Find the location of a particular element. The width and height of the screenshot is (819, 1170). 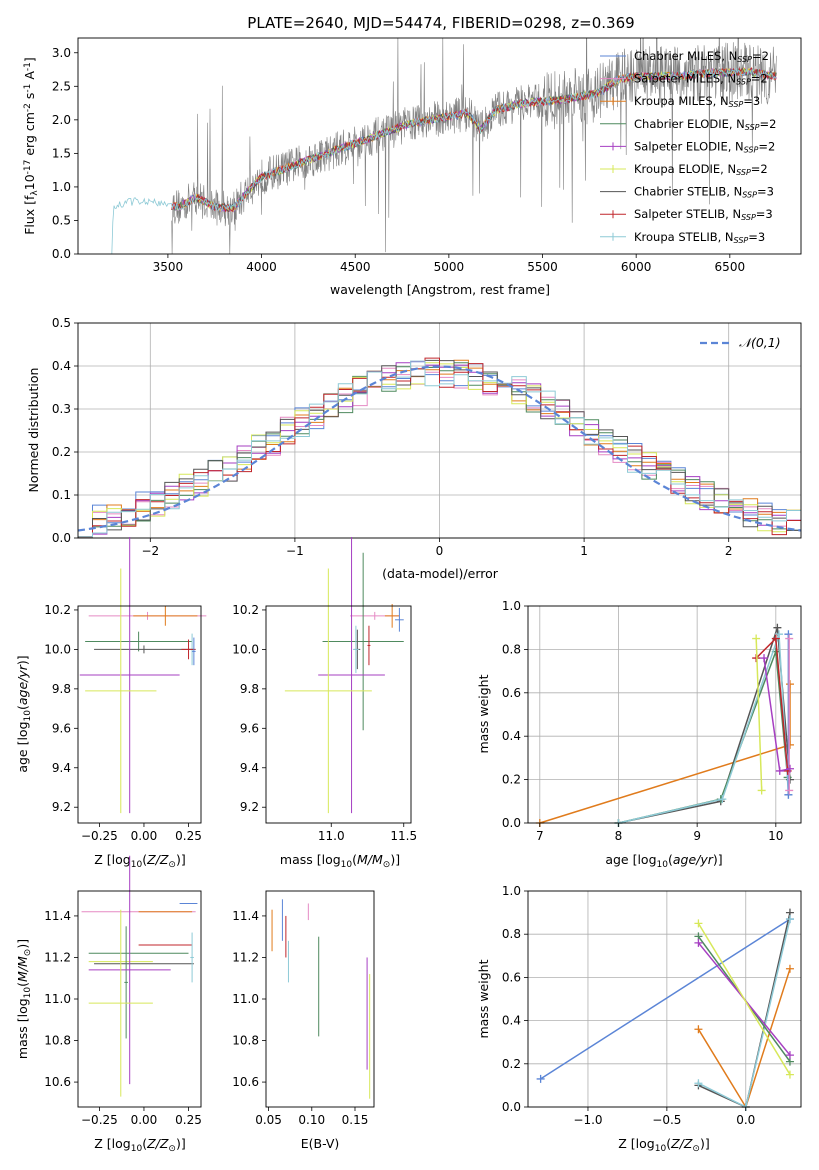

y-tick-label: 0.3 is located at coordinates (61, 409).